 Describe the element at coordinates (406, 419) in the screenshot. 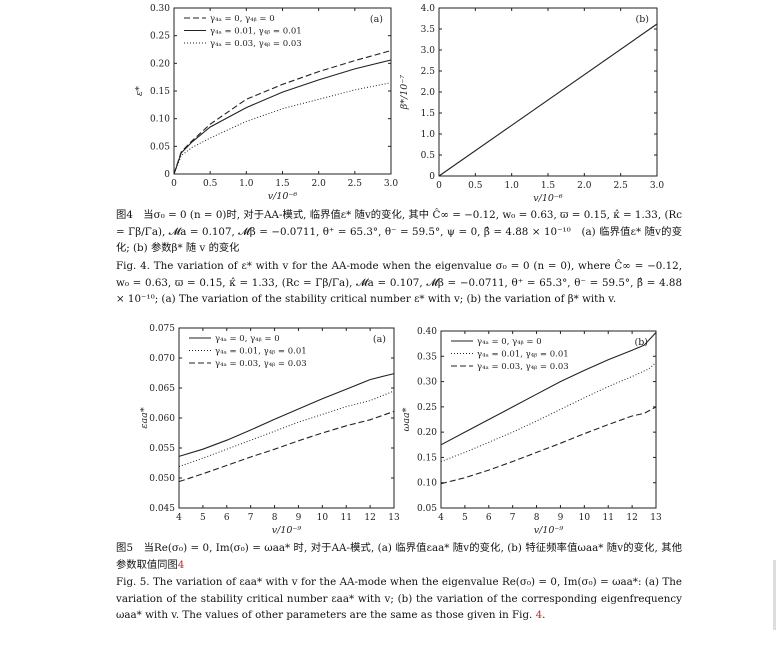

I see `y-axis-label: ωaa*` at that location.